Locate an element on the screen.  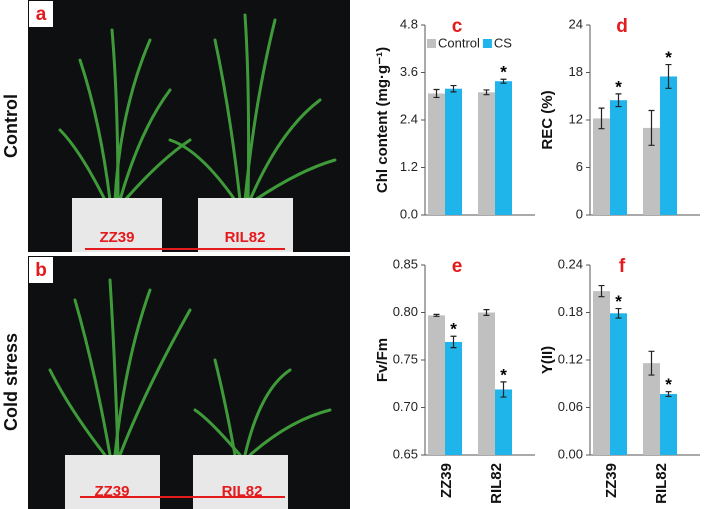
panel-label: d is located at coordinates (622, 26).